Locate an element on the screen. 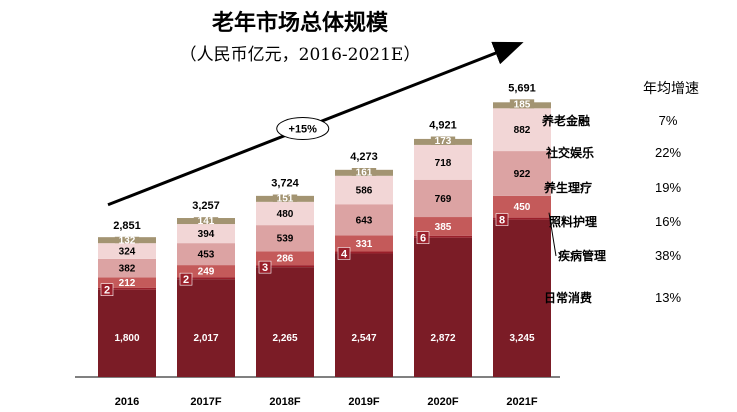 The width and height of the screenshot is (737, 412). x-tick-label: 2021F is located at coordinates (521, 402).